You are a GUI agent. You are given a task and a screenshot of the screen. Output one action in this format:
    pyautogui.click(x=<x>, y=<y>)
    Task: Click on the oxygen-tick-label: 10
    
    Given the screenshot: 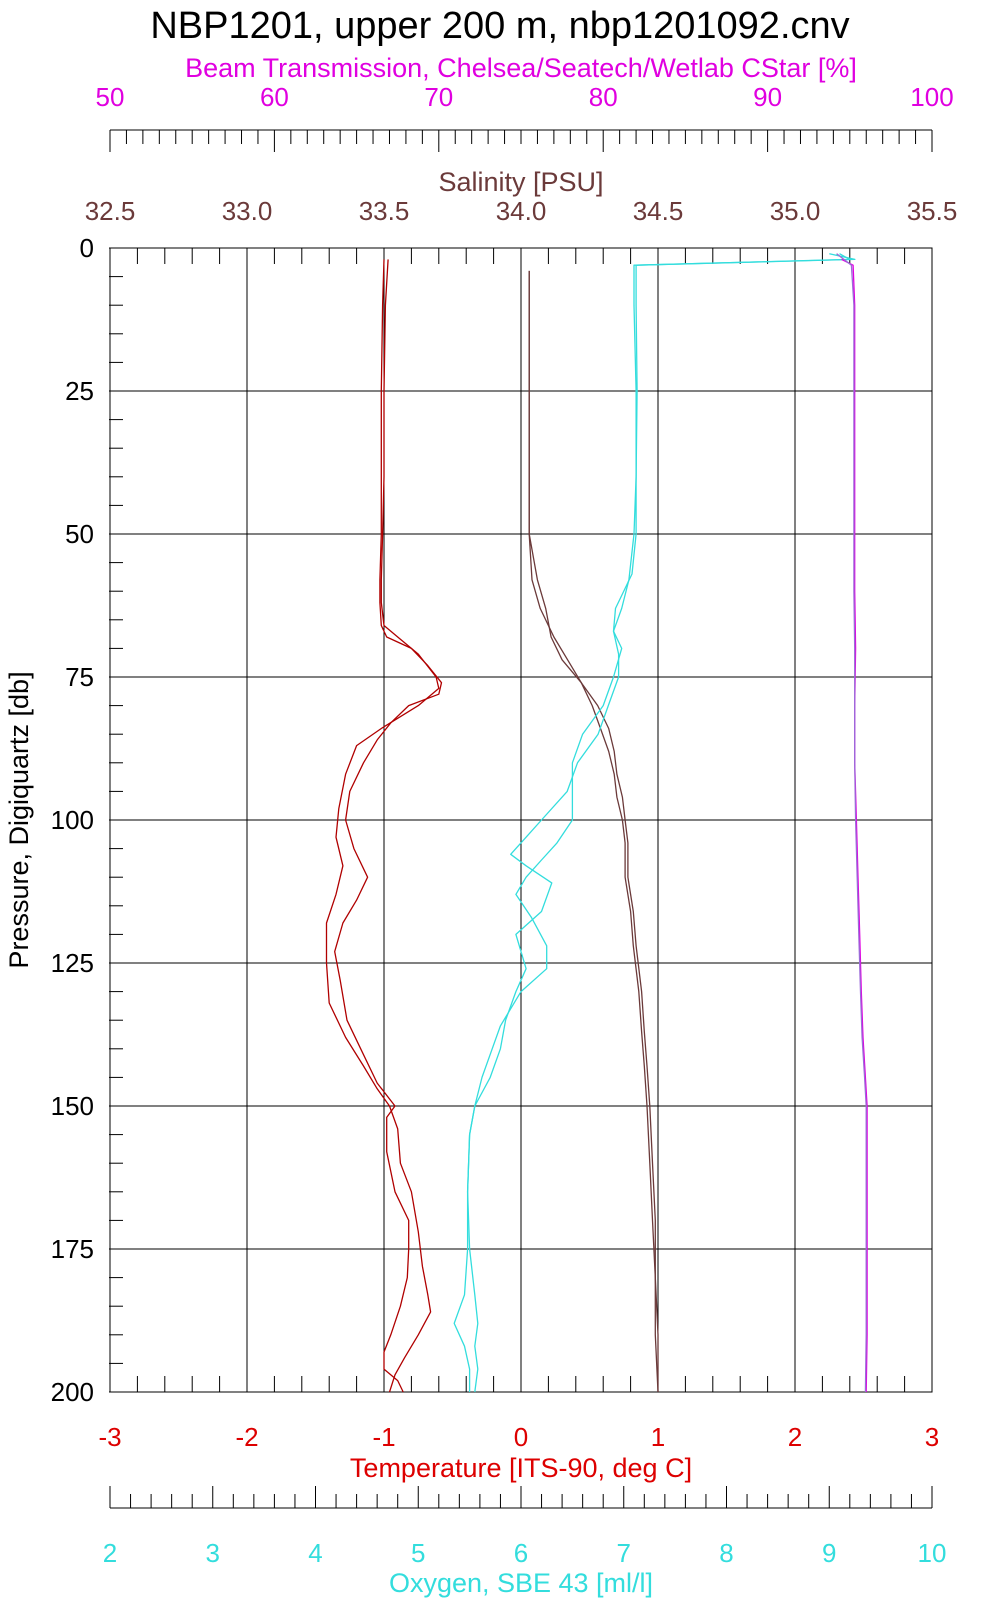 What is the action you would take?
    pyautogui.click(x=932, y=1553)
    